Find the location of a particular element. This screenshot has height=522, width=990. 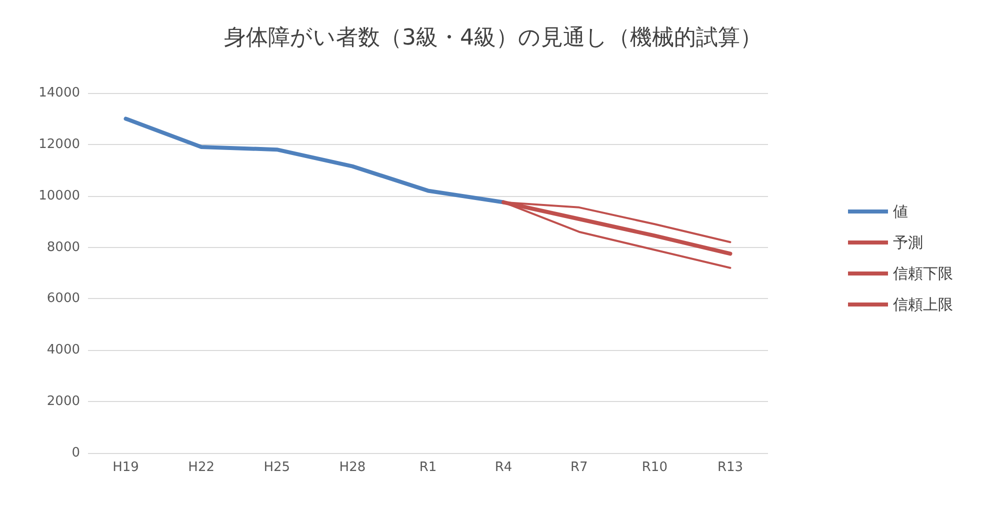

legend-label: 予測 is located at coordinates (908, 243).